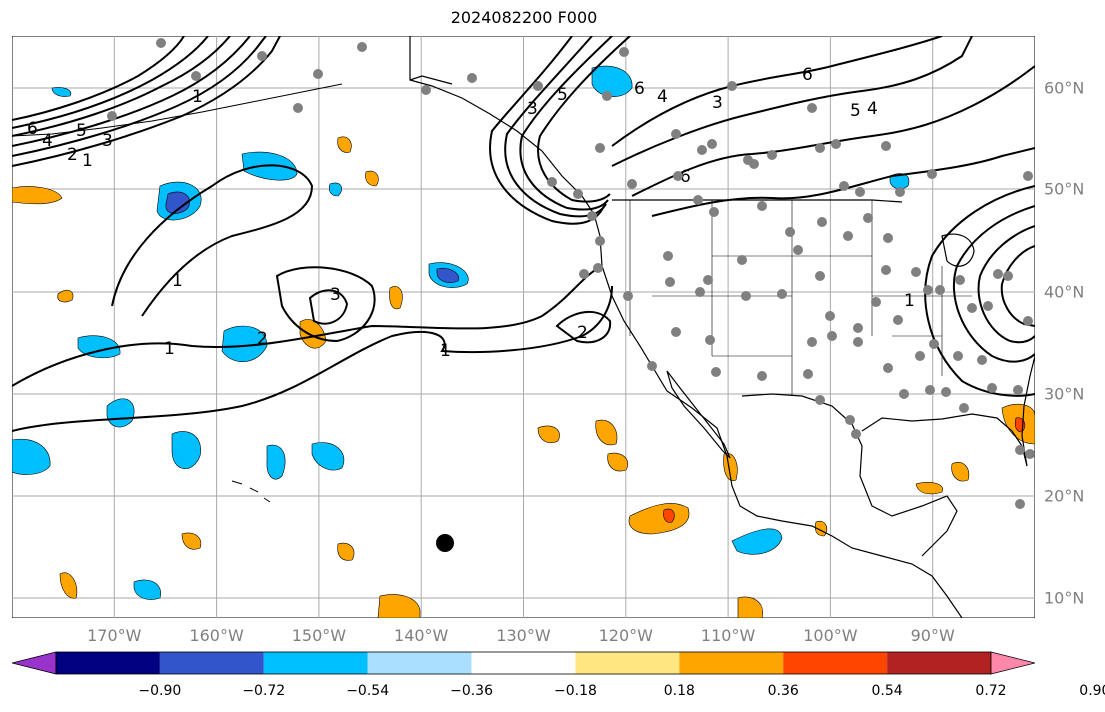 This screenshot has width=1105, height=712. I want to click on contour-label: 2, so click(582, 333).